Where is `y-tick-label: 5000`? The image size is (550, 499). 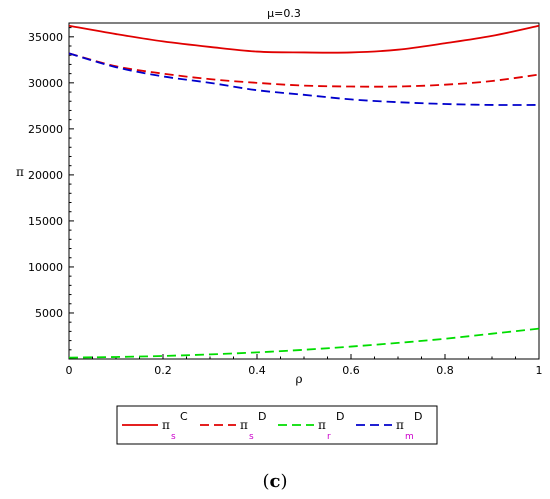 y-tick-label: 5000 is located at coordinates (49, 313).